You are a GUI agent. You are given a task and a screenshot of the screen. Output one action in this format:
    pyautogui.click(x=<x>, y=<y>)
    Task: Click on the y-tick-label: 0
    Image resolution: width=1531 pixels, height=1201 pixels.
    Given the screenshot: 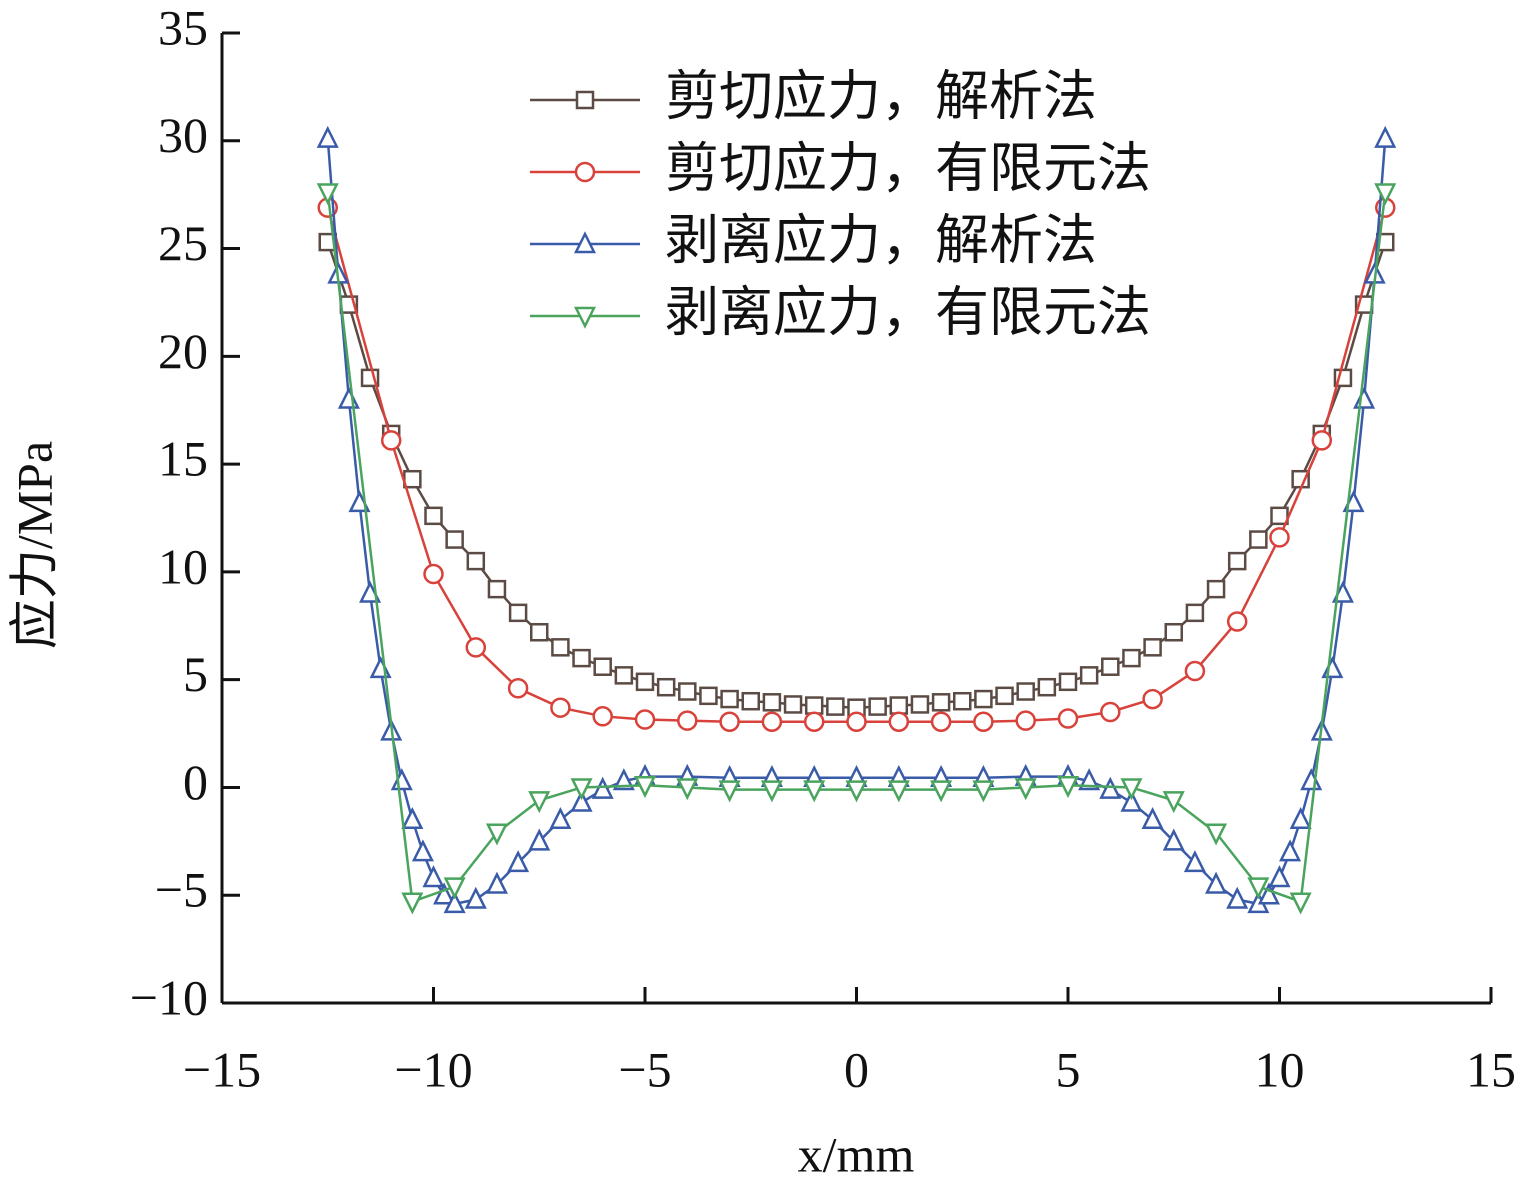 What is the action you would take?
    pyautogui.click(x=195, y=782)
    